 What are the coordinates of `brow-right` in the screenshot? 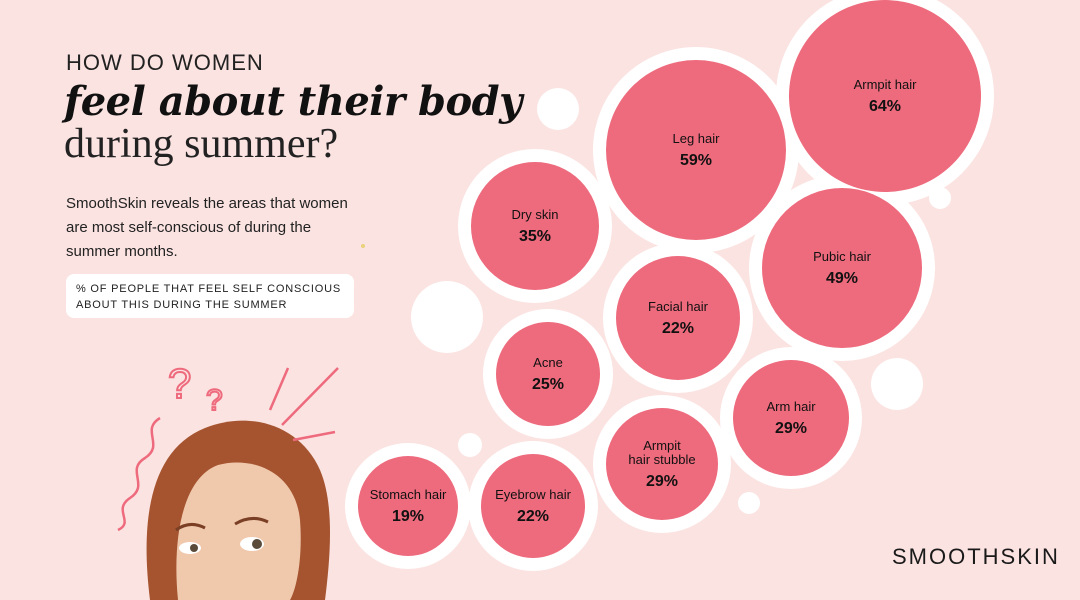 It's located at (251, 521).